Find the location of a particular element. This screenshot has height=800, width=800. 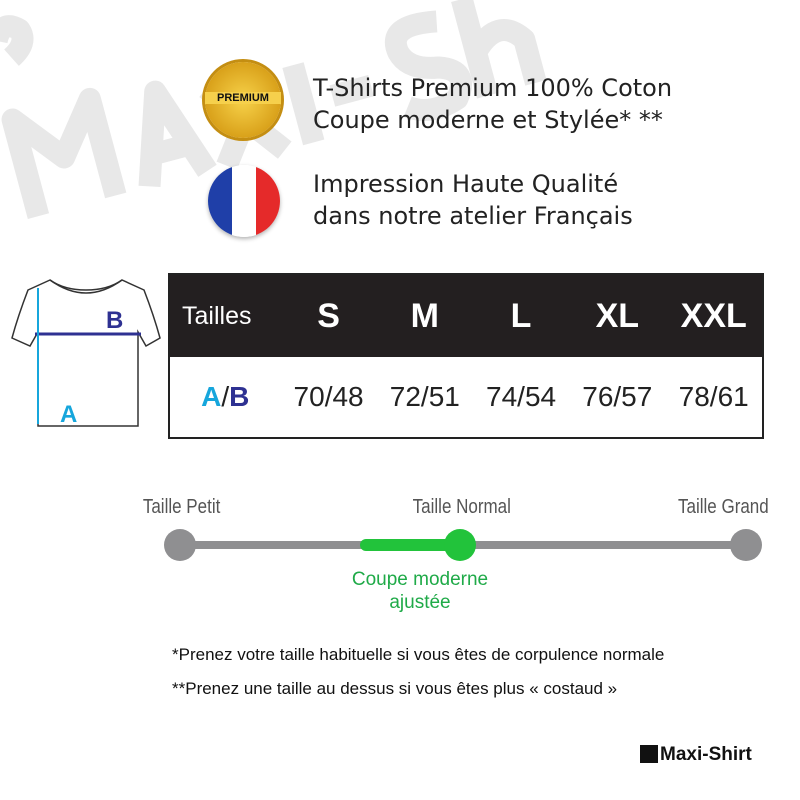

label-b: B is located at coordinates (114, 320).